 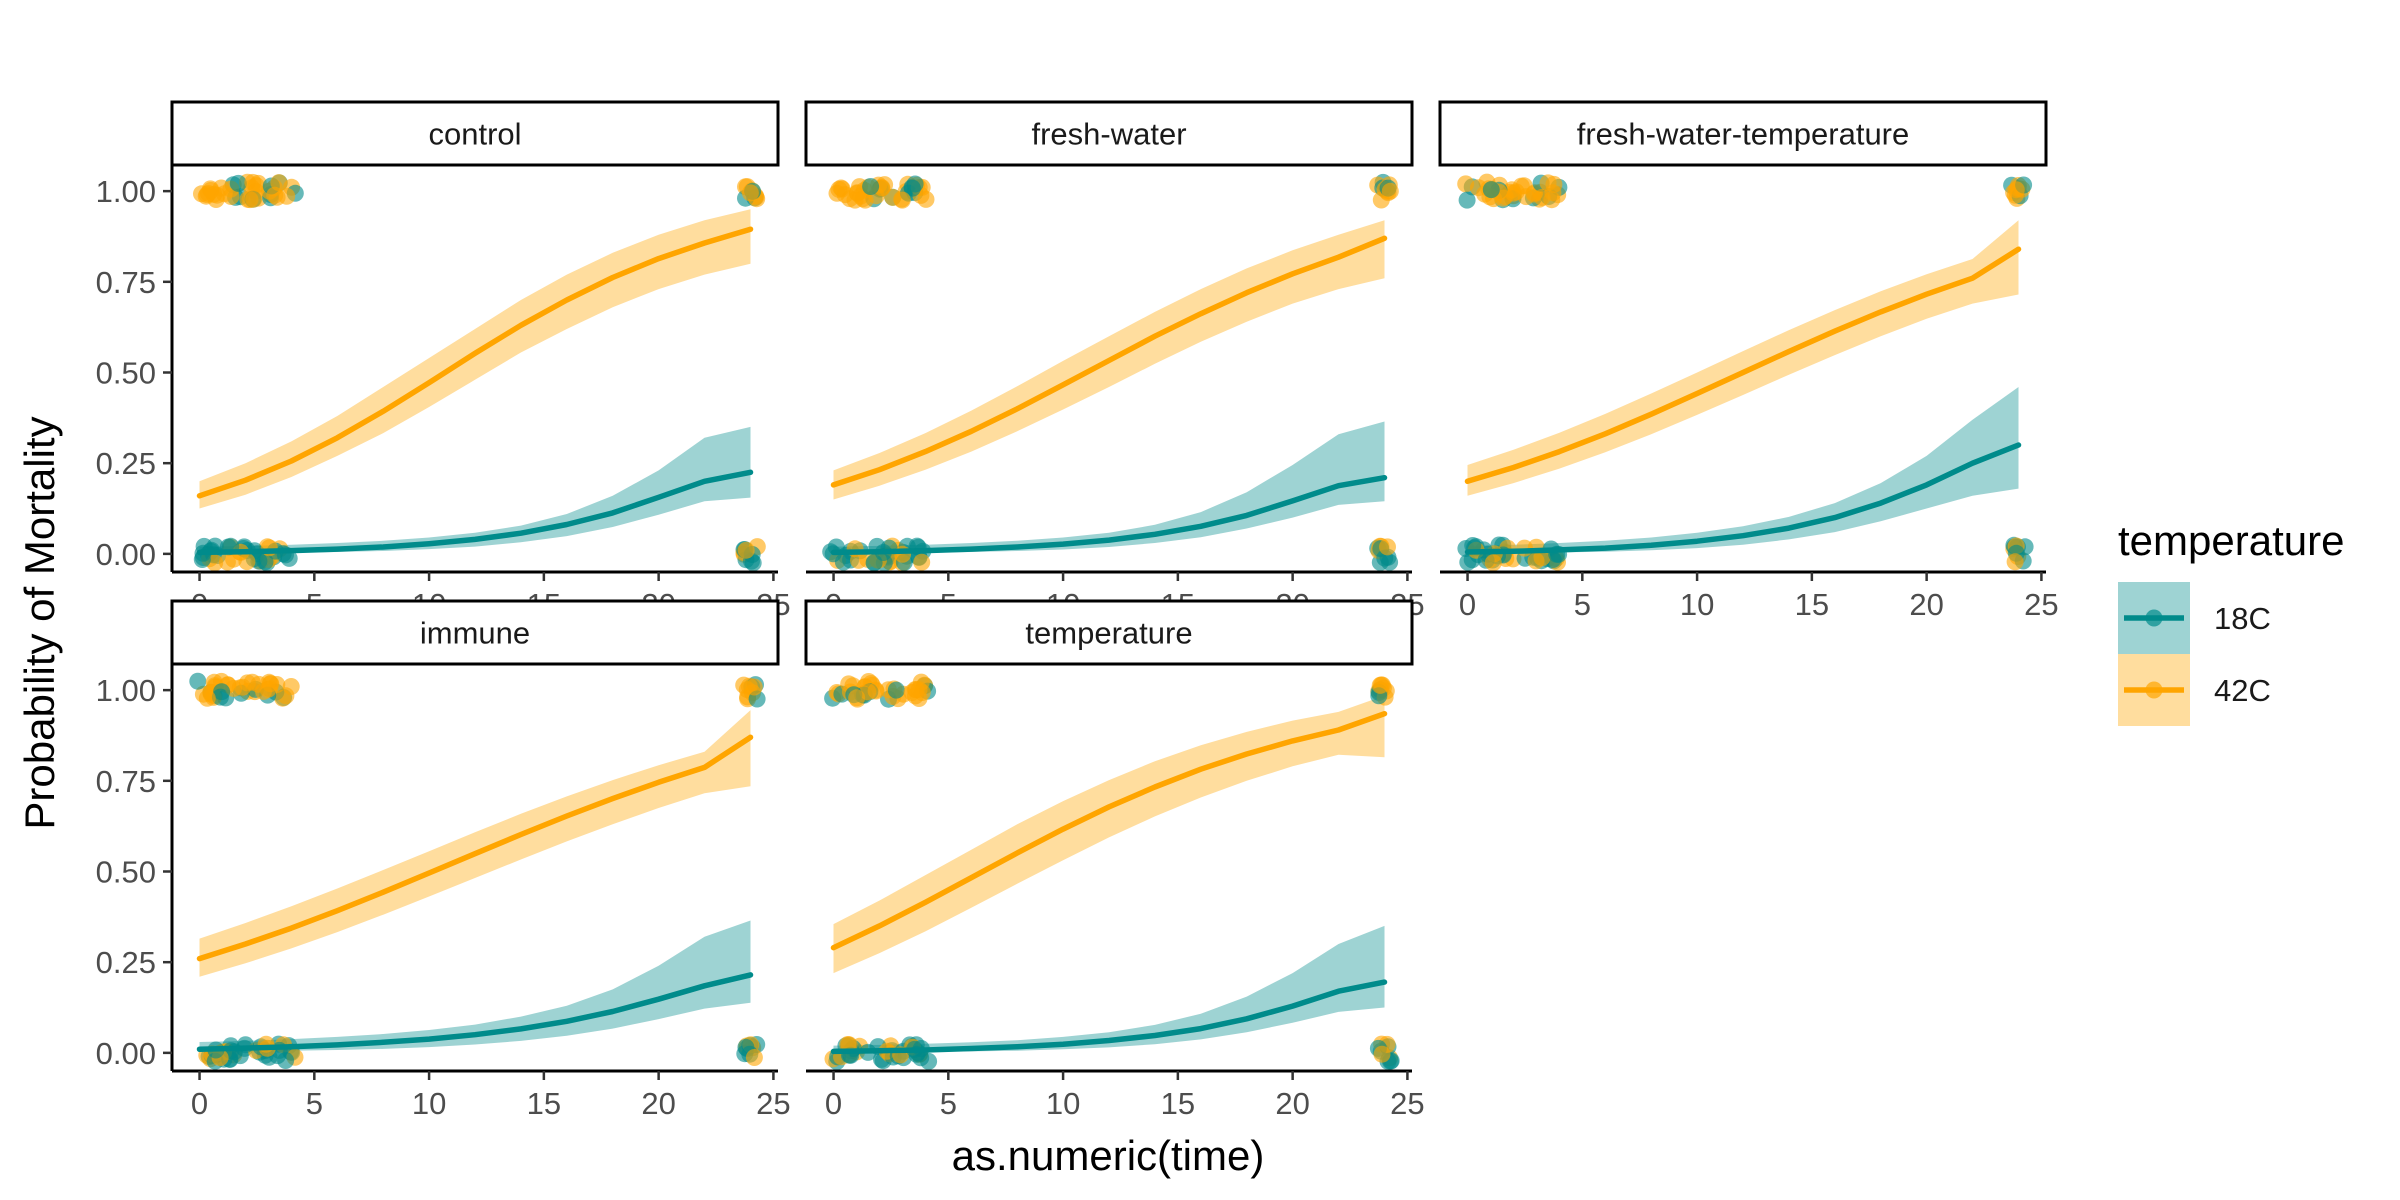 I want to click on y-tick-label: 0.00, so click(x=126, y=1053).